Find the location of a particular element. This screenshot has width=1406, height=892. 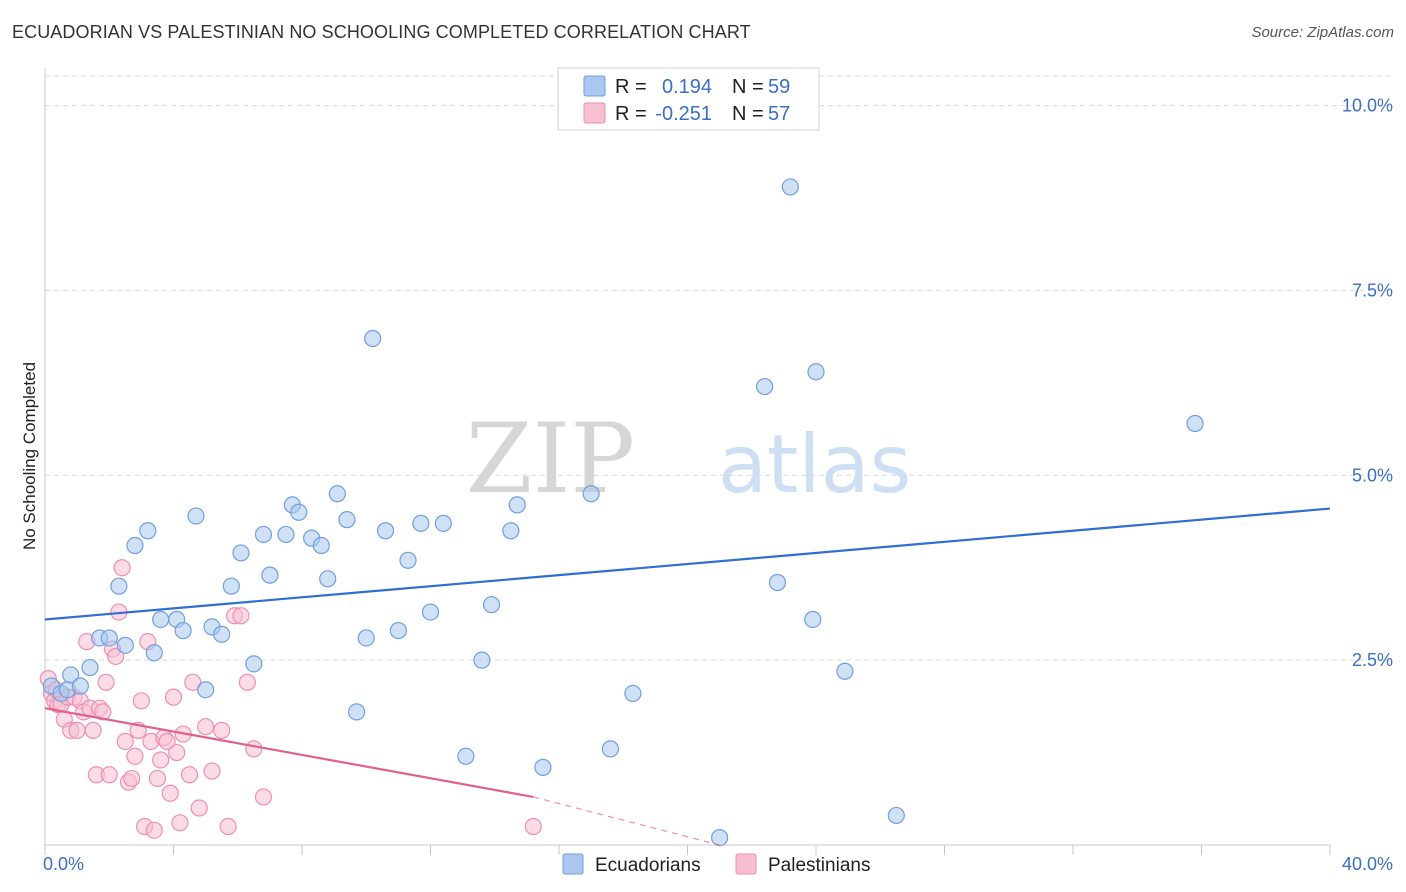

ecuadorians-r-value: 0.194 is located at coordinates (687, 87).